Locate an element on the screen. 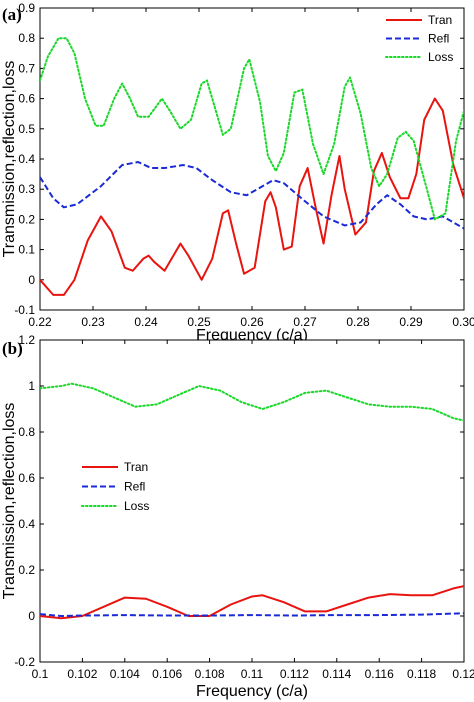 The width and height of the screenshot is (474, 702). x-tick-label: 0.118 is located at coordinates (421, 674).